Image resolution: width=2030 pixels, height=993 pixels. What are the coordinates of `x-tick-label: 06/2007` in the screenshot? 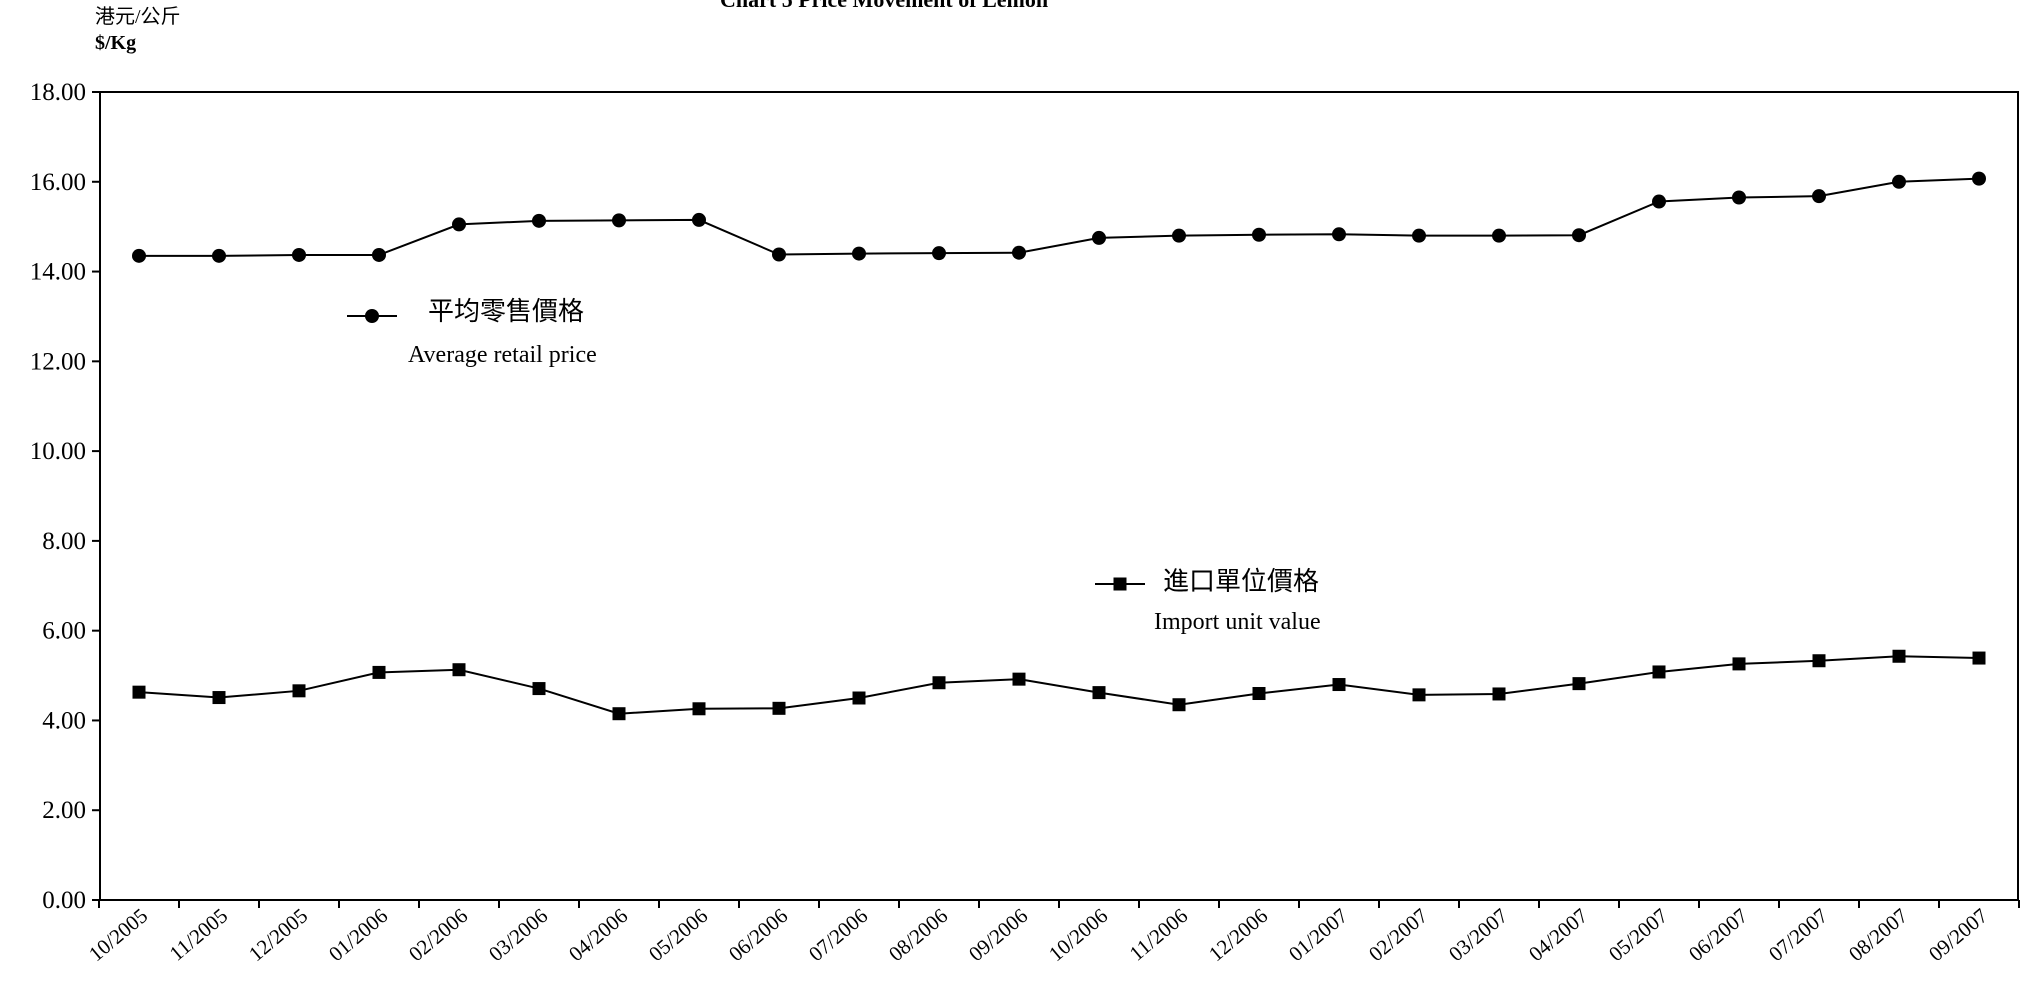 It's located at (1718, 934).